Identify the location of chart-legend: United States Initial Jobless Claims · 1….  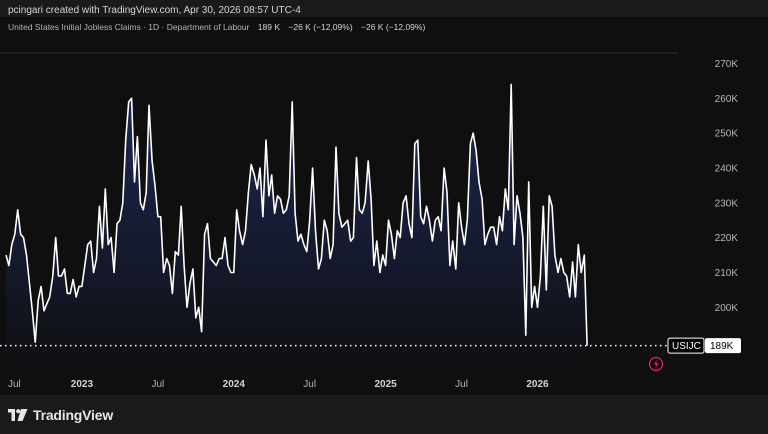
(219, 27).